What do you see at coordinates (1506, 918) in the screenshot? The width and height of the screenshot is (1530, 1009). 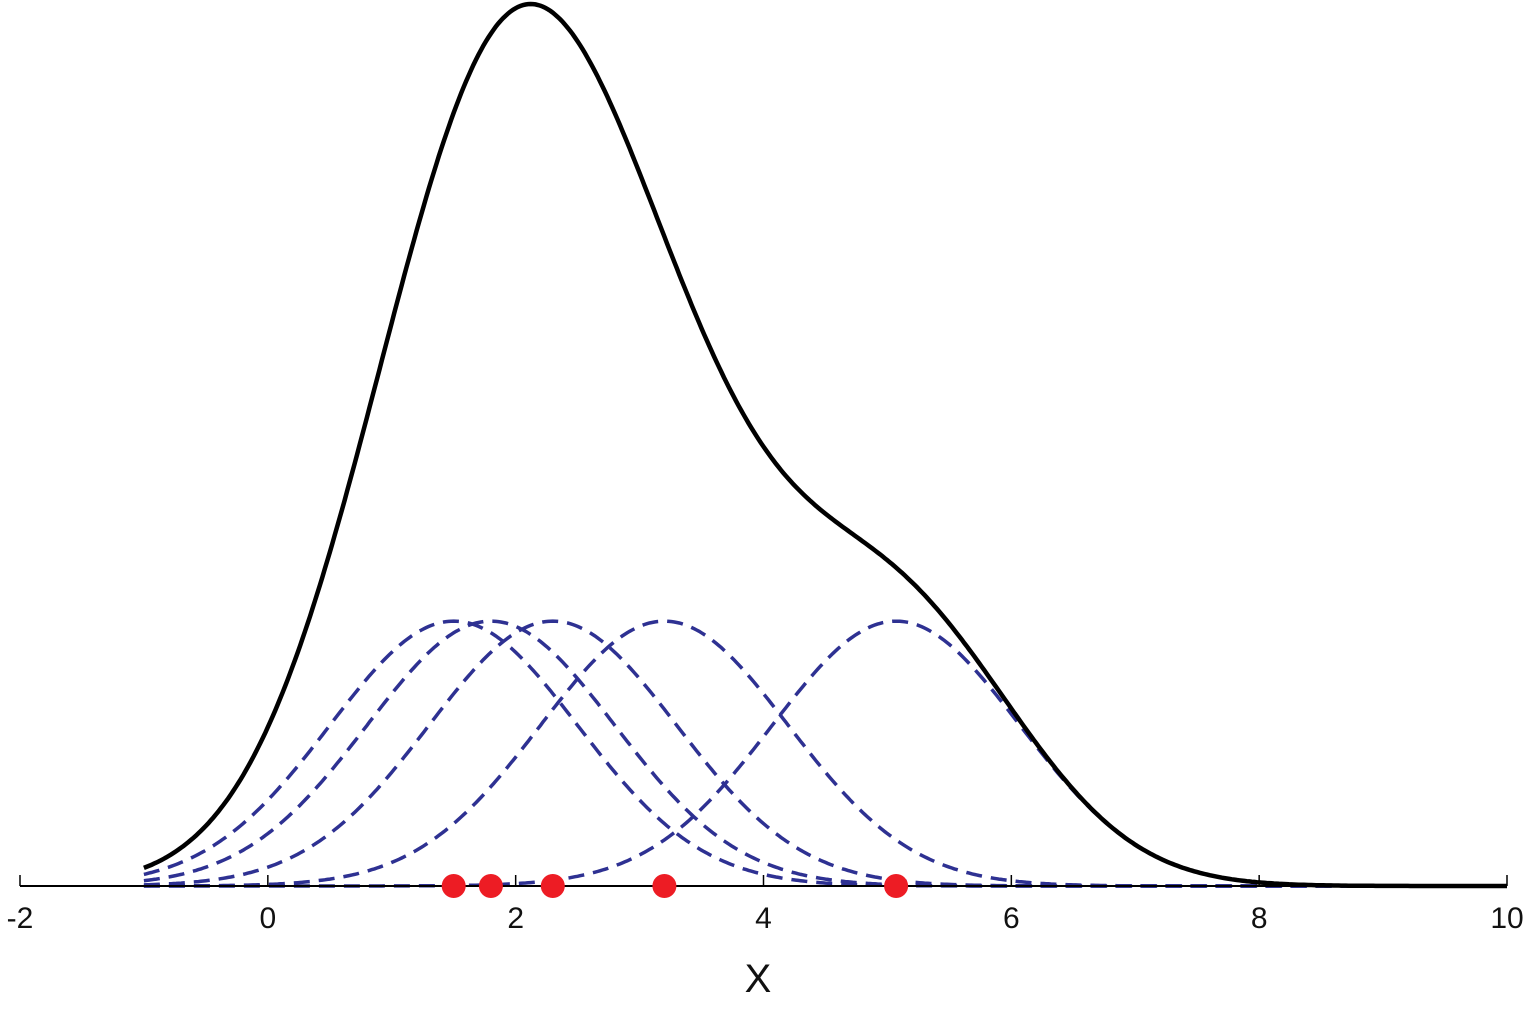 I see `x-tick-label: 10` at bounding box center [1506, 918].